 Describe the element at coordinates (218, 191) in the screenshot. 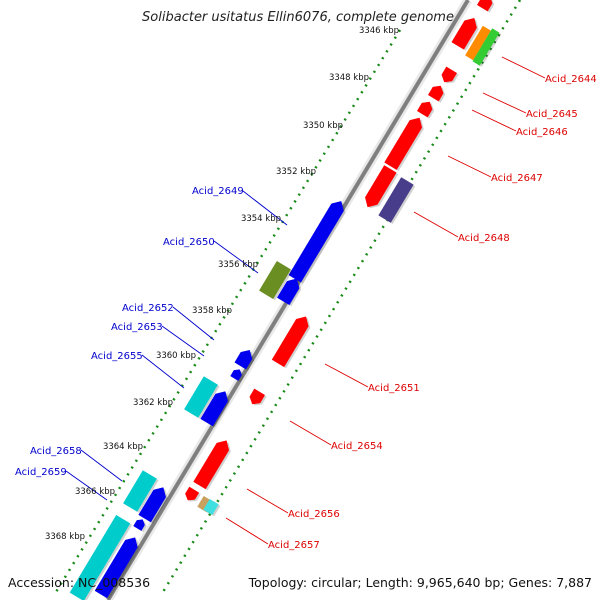

I see `gene-label-reverse: Acid_2649` at that location.